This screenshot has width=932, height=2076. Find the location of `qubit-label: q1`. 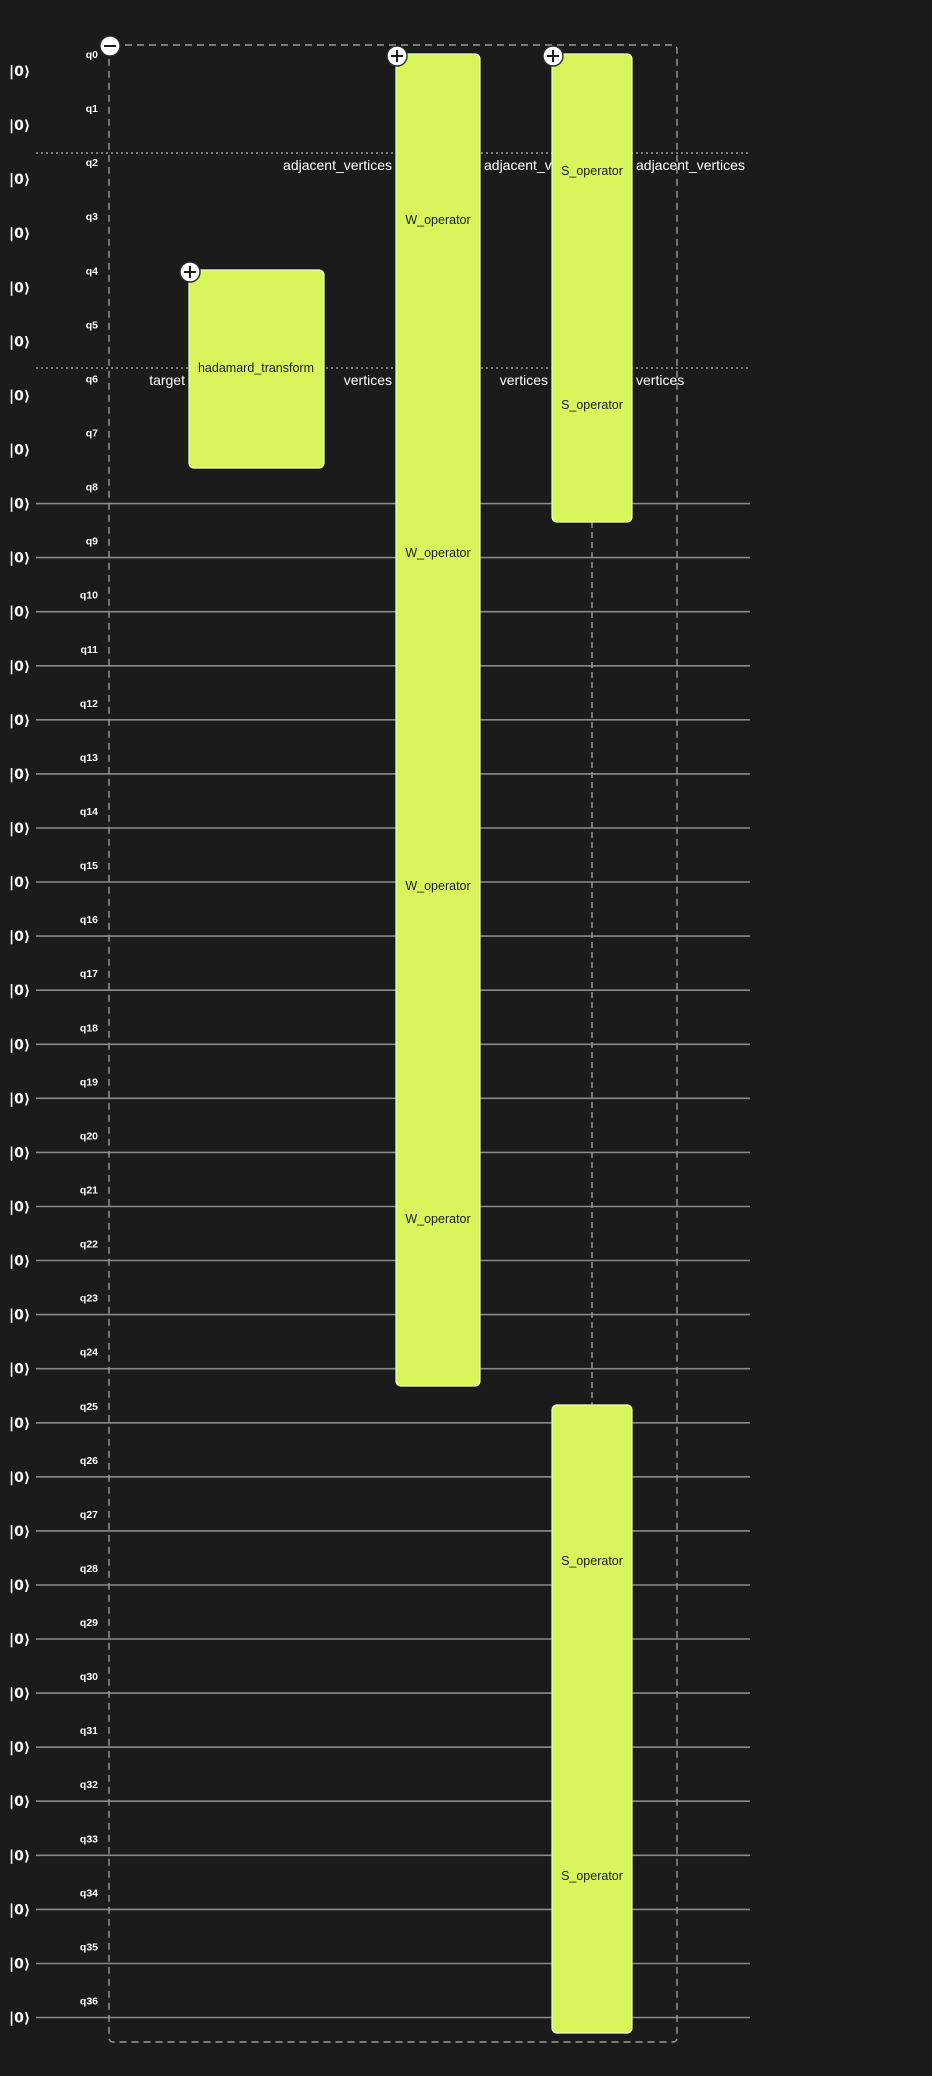

qubit-label: q1 is located at coordinates (92, 109).